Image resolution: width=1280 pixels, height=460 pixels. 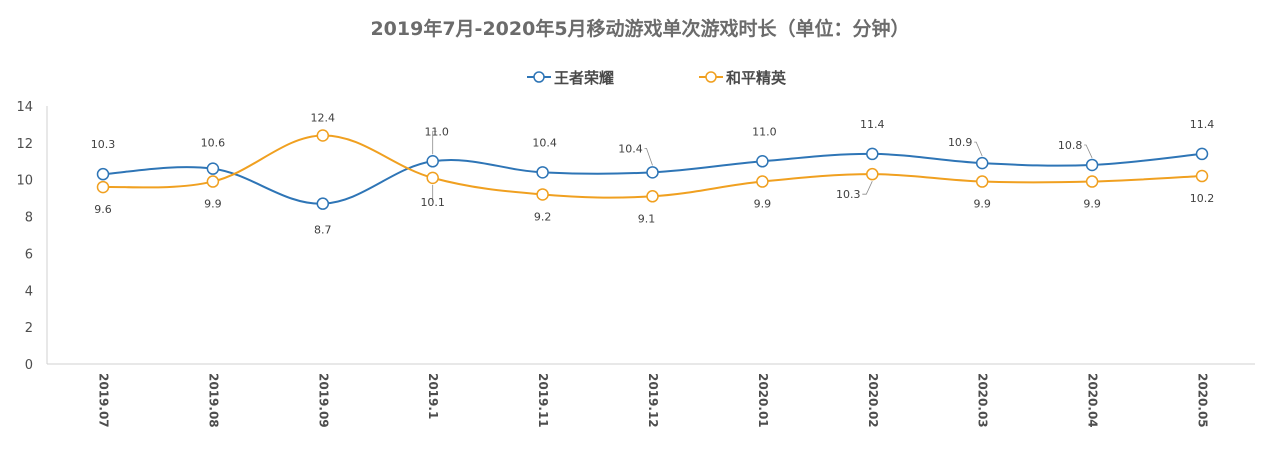 What do you see at coordinates (983, 400) in the screenshot?
I see `x-tick-label: 2020.03` at bounding box center [983, 400].